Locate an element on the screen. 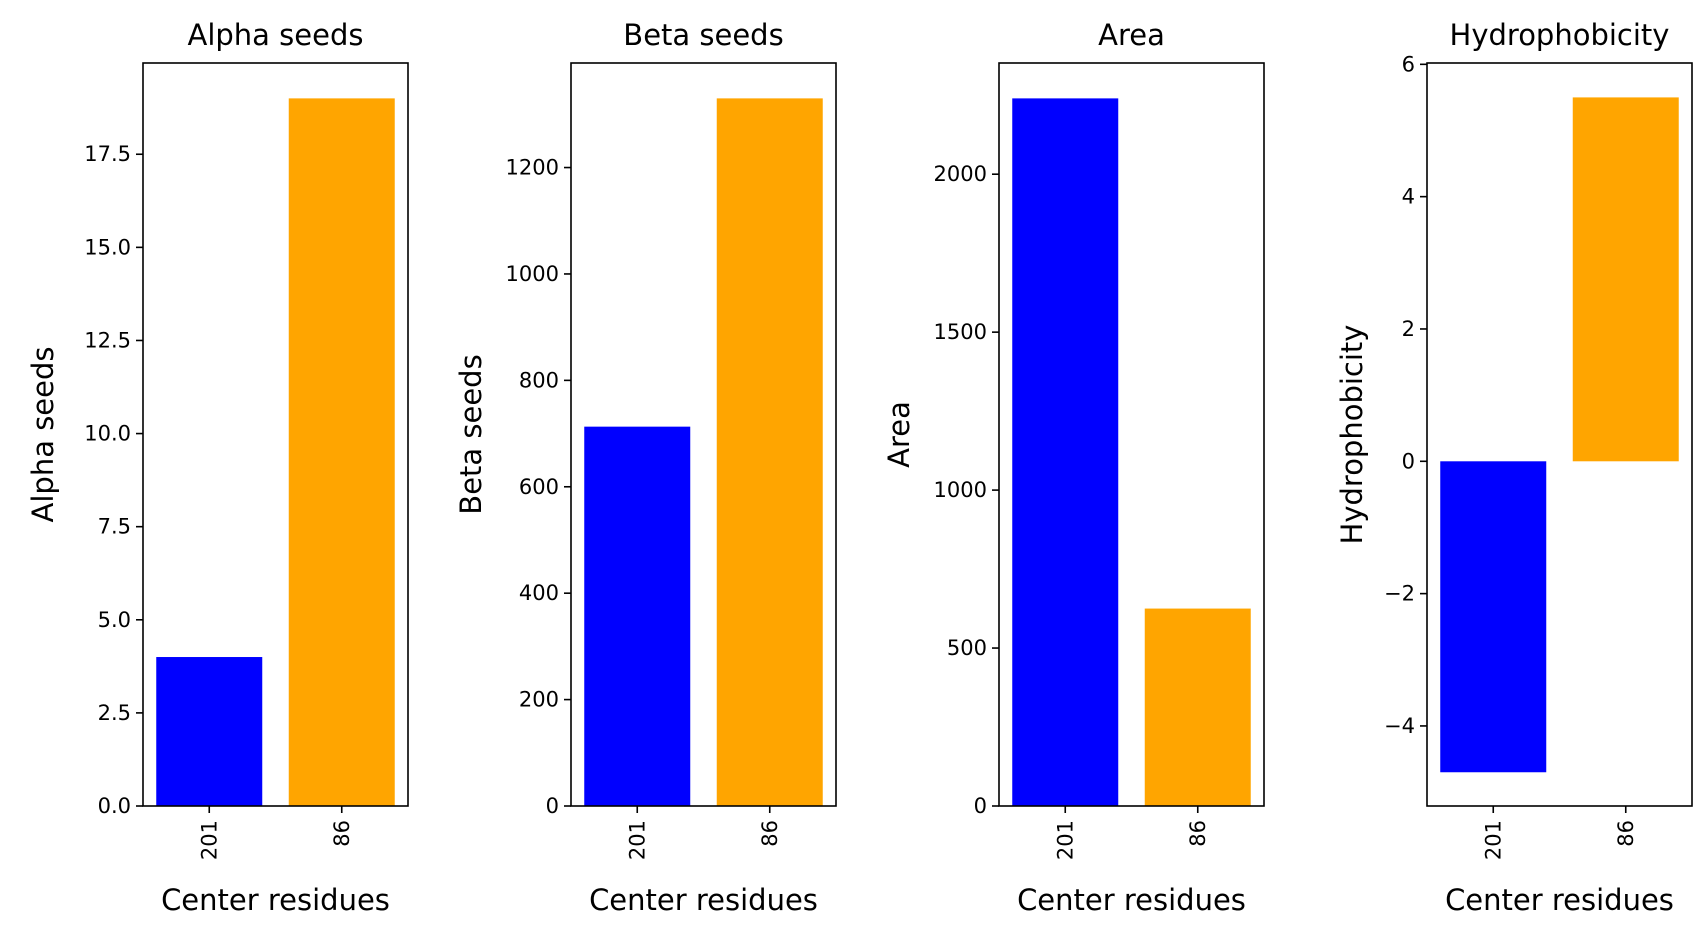 This screenshot has width=1706, height=937. y-tick-label: 2 is located at coordinates (1408, 329).